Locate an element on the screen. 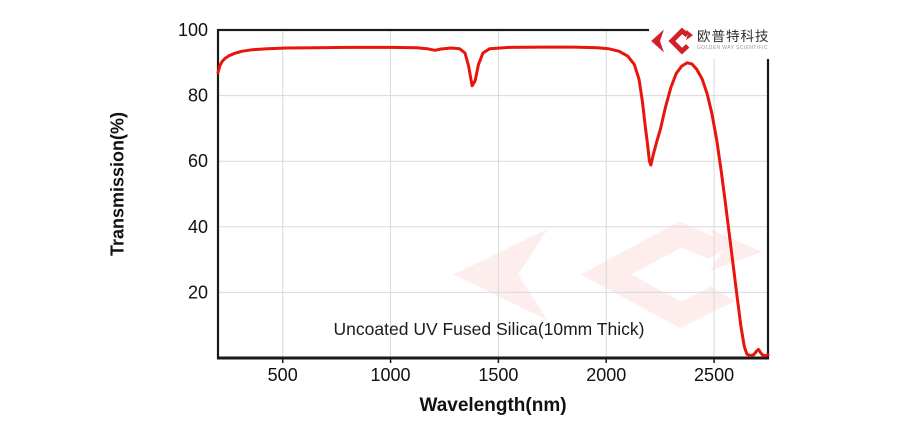  svg-text: 500 is located at coordinates (283, 375).